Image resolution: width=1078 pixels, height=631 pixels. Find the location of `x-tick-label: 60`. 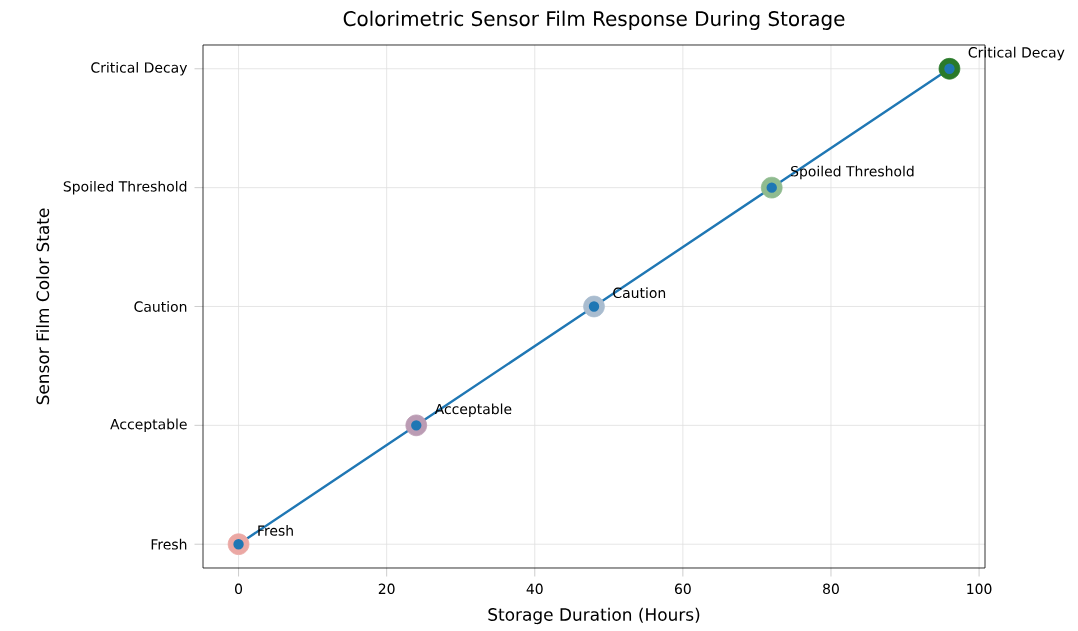

x-tick-label: 60 is located at coordinates (682, 589).